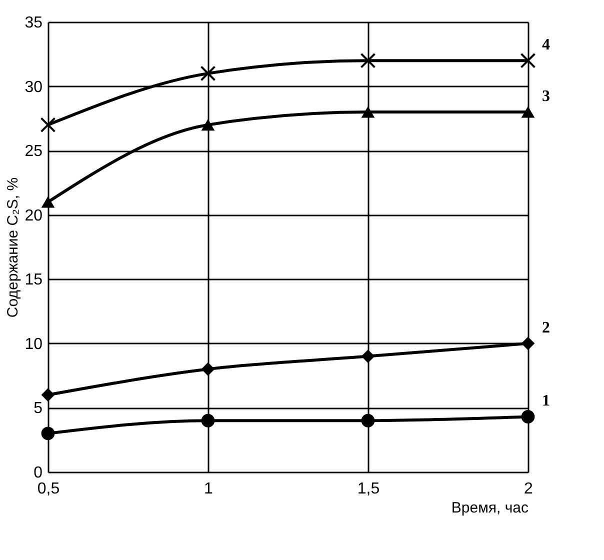 The height and width of the screenshot is (560, 604). What do you see at coordinates (529, 489) in the screenshot?
I see `x-tick-label: 2` at bounding box center [529, 489].